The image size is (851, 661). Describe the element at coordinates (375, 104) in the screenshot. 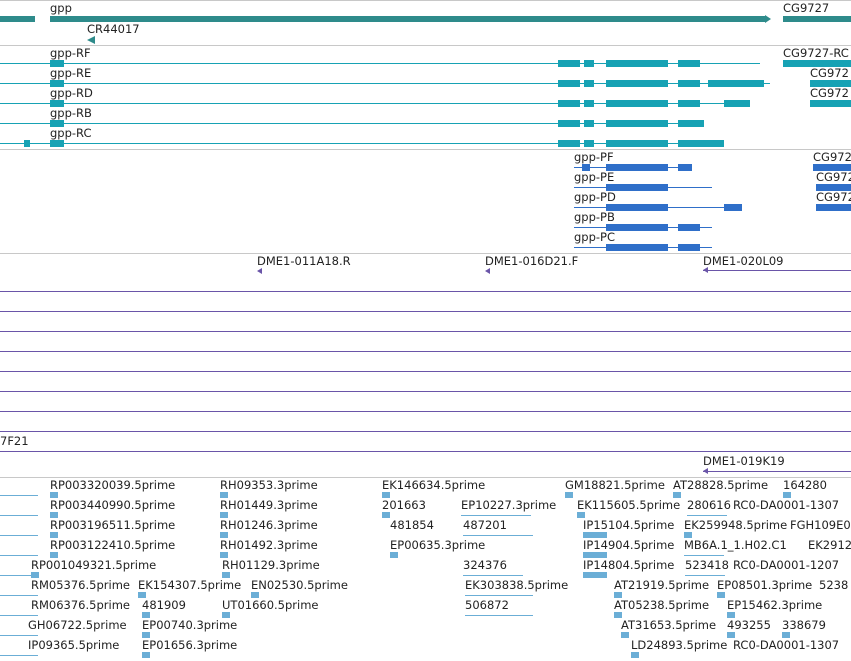

I see `transcript-row` at that location.